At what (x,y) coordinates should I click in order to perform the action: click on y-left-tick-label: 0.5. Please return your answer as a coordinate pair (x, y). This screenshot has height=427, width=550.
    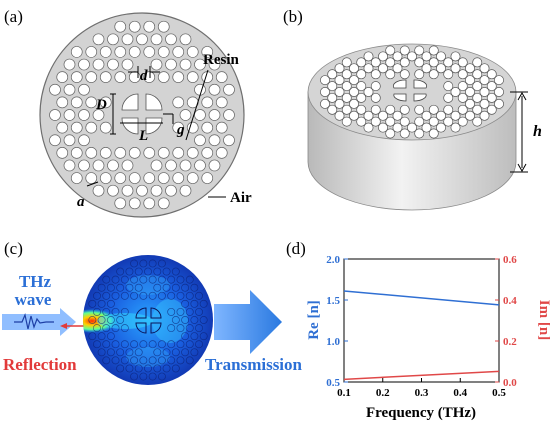
    Looking at the image, I should click on (333, 383).